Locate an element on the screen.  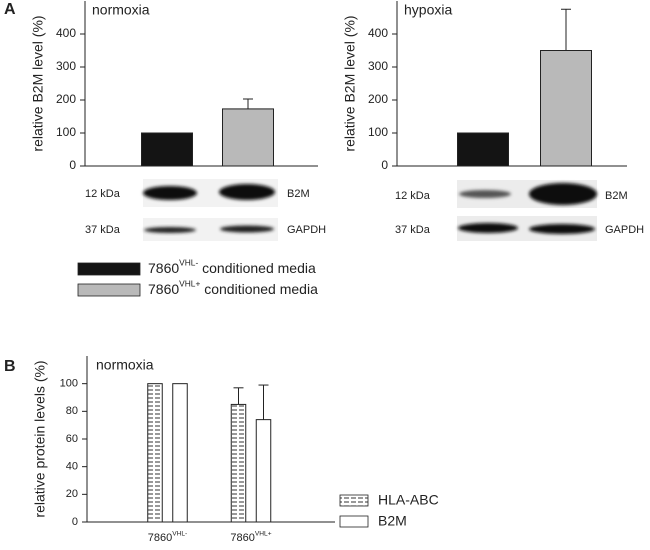
y-tick-label: 60 is located at coordinates (72, 439).